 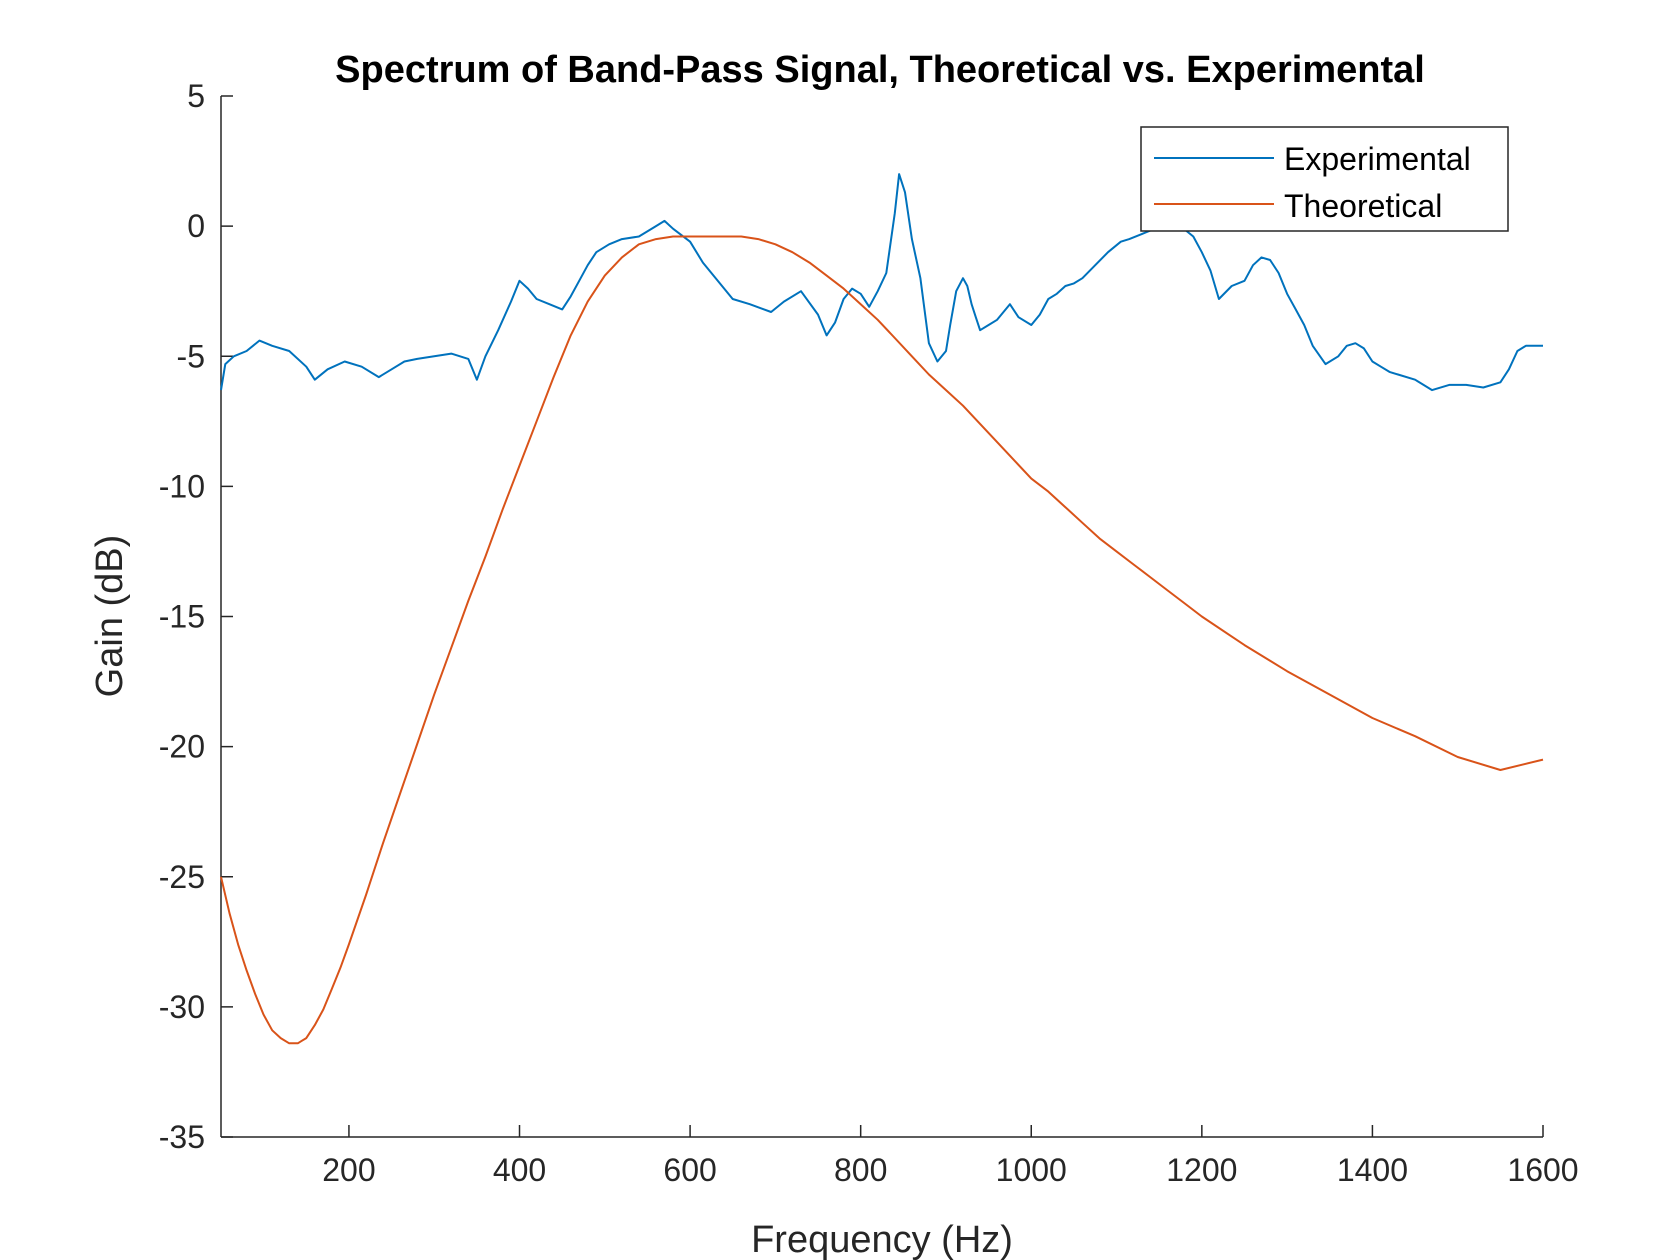 I want to click on x-tick-label: 1600, so click(x=1542, y=1170).